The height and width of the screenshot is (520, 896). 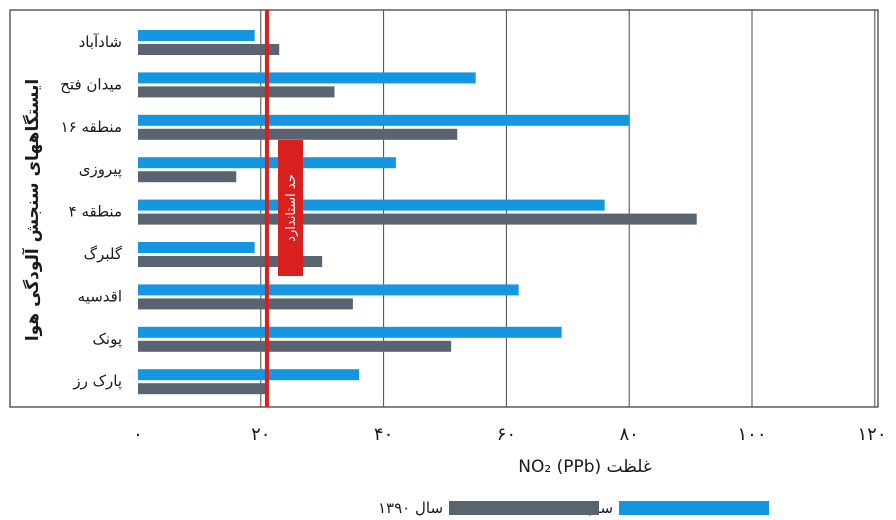 I want to click on reference-label-box, so click(x=290, y=208).